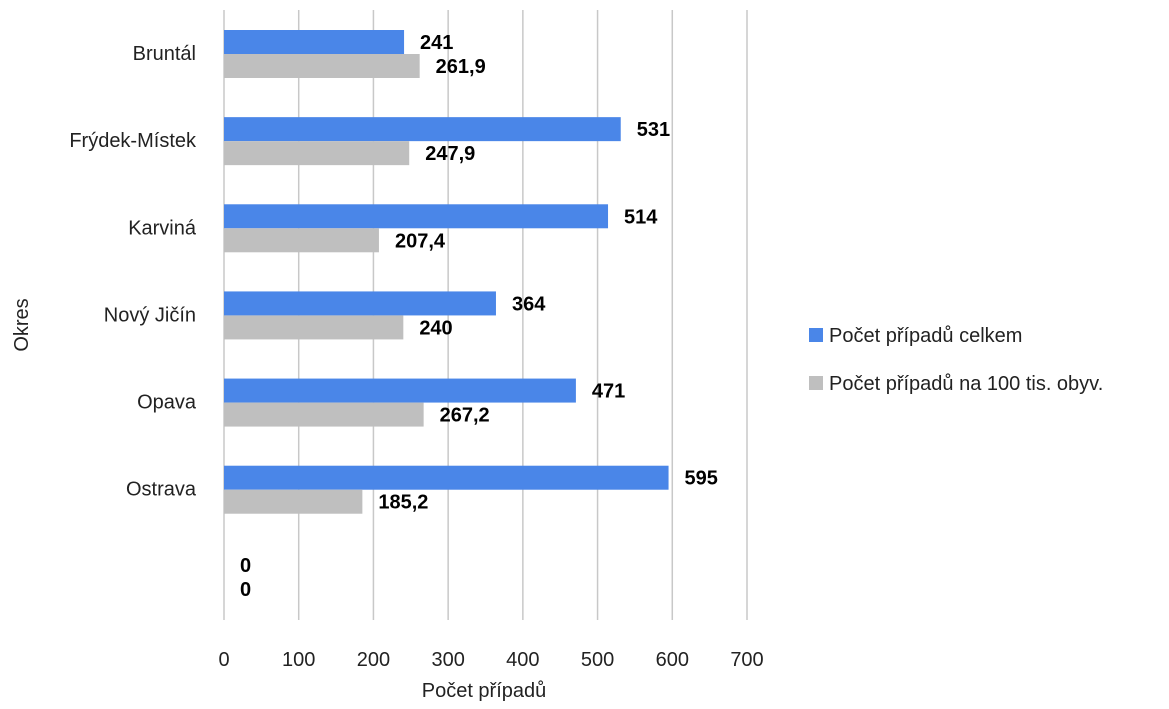  What do you see at coordinates (420, 241) in the screenshot?
I see `data-label-s1-2: 207,4` at bounding box center [420, 241].